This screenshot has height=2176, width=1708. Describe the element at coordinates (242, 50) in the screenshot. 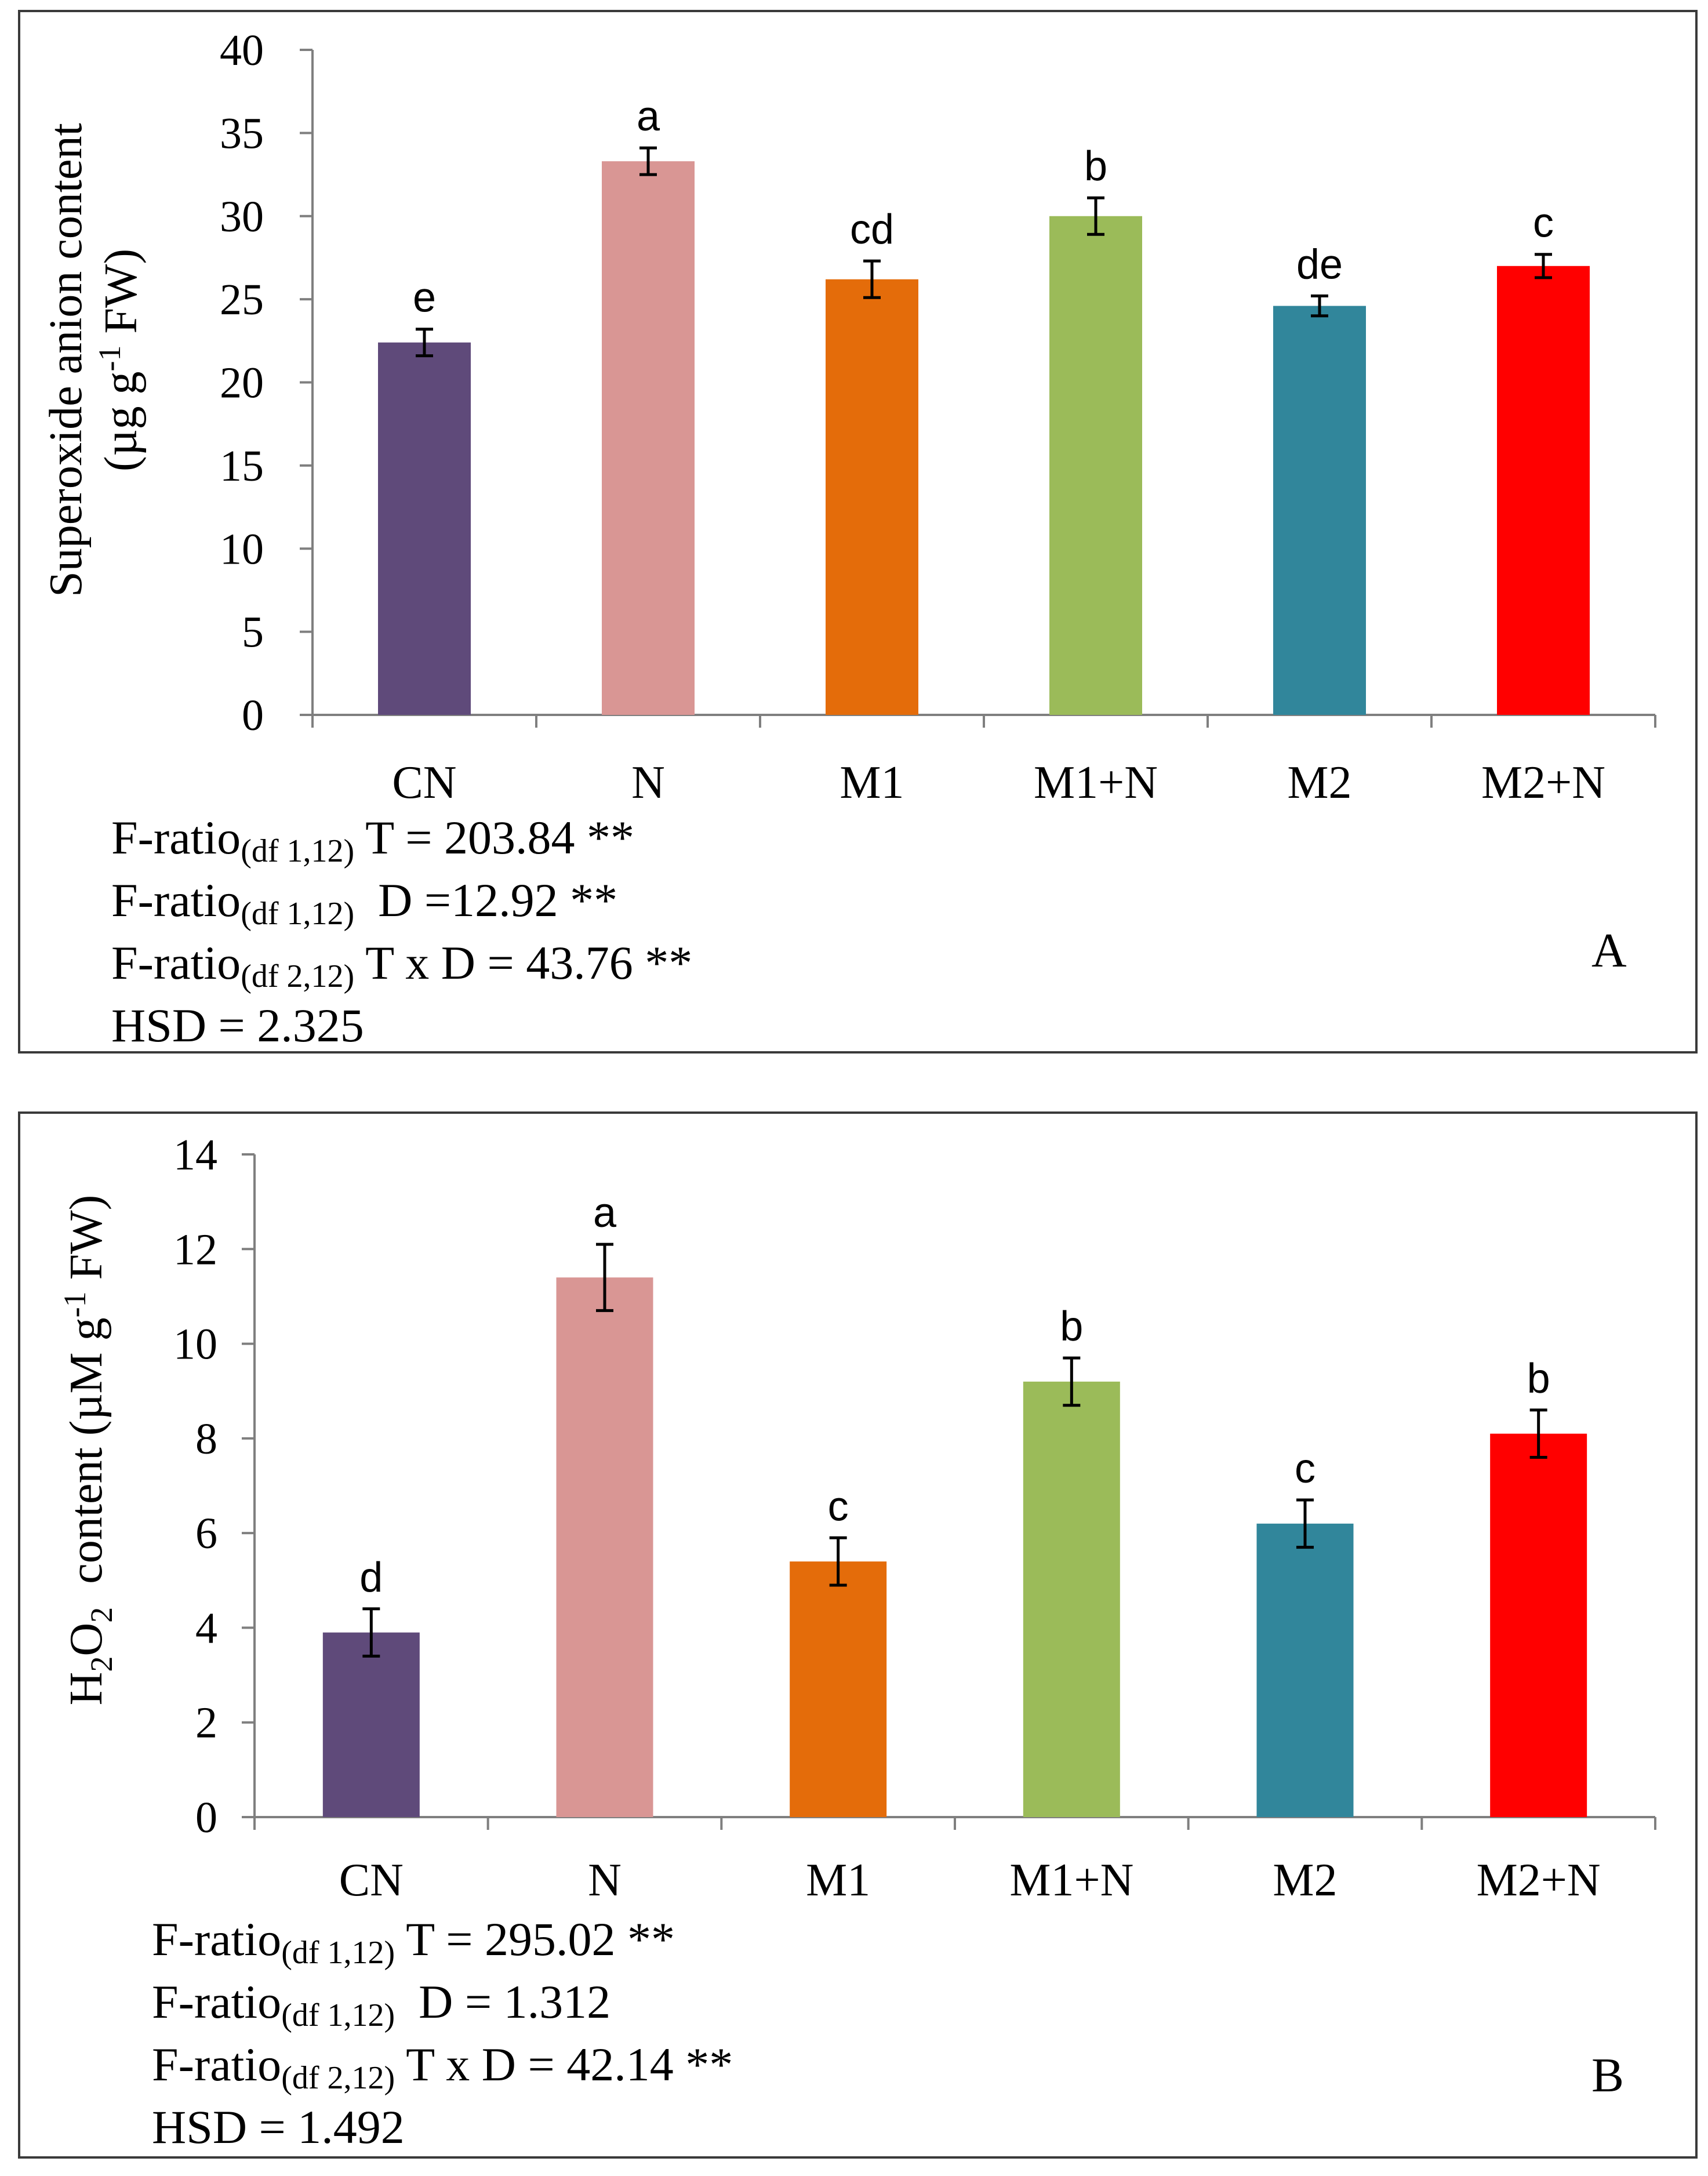

I see `y-tick-label: 40` at that location.